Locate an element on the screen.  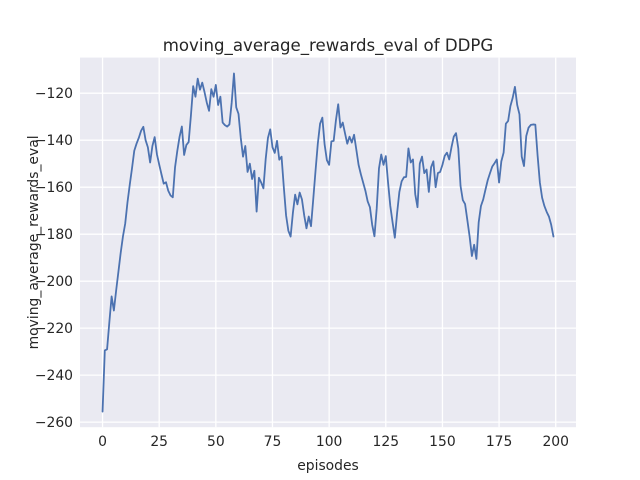
x-tick-label: 75 is located at coordinates (273, 442).